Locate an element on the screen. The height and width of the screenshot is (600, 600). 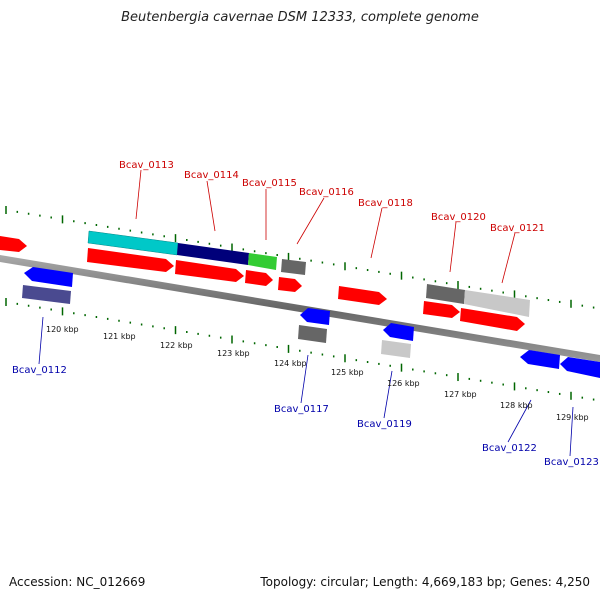
gene-arrow-fwd-left is located at coordinates (13, 244).